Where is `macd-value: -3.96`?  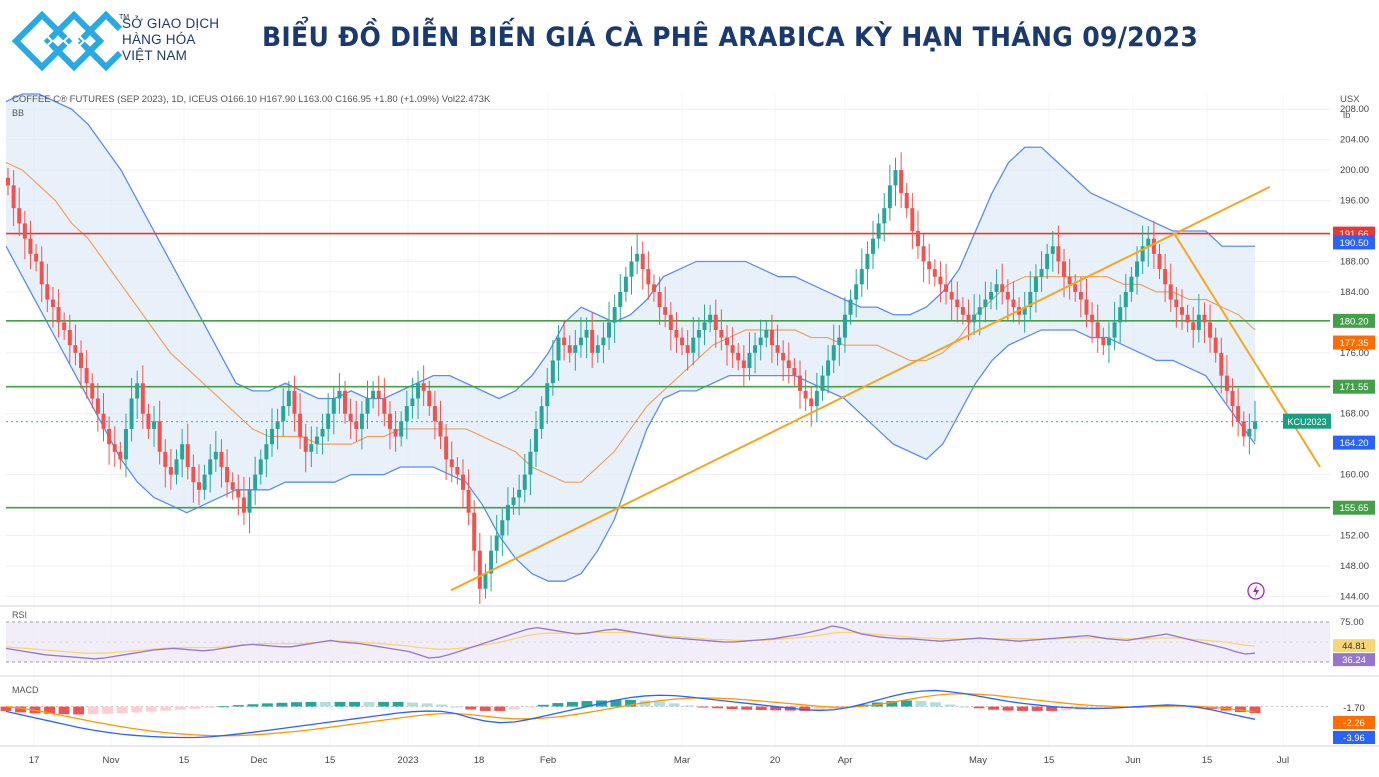
macd-value: -3.96 is located at coordinates (1354, 738).